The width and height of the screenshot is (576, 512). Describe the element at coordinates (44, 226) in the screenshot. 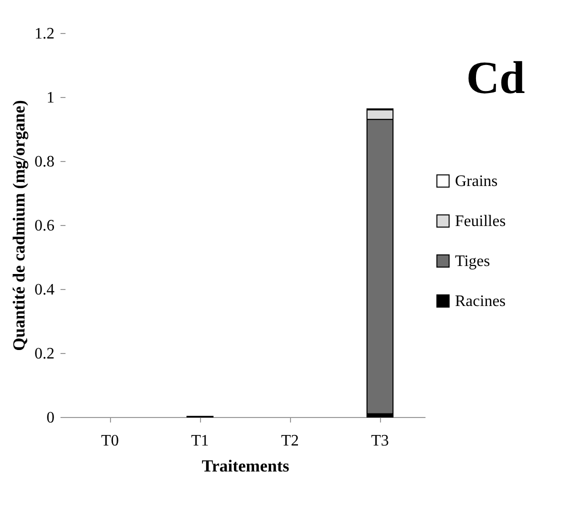

I see `y-tick-label: 0.6` at that location.